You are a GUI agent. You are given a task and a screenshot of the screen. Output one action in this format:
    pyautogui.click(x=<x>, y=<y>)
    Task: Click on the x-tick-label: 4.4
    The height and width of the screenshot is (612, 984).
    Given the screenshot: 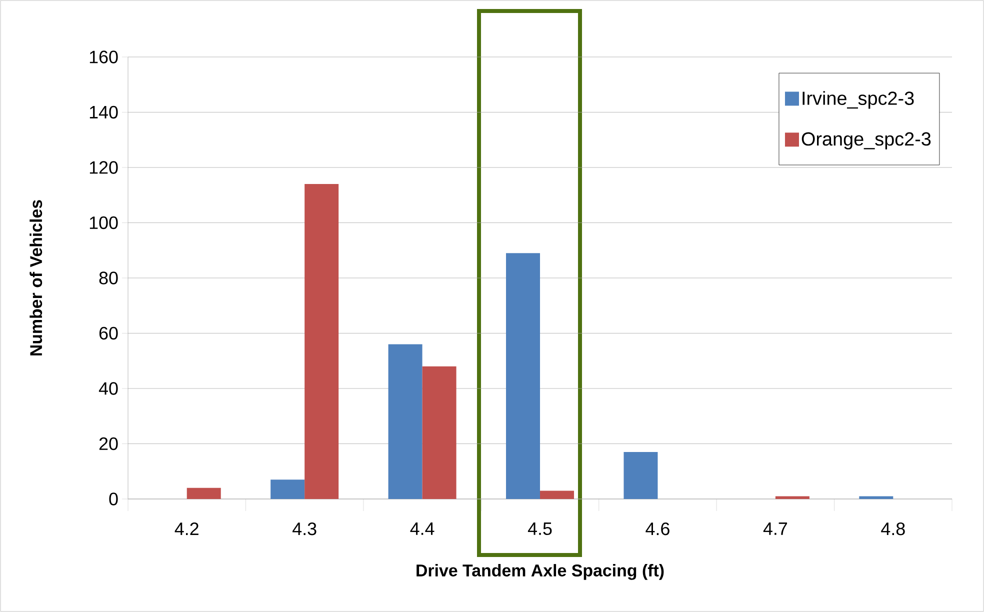 What is the action you would take?
    pyautogui.click(x=422, y=528)
    